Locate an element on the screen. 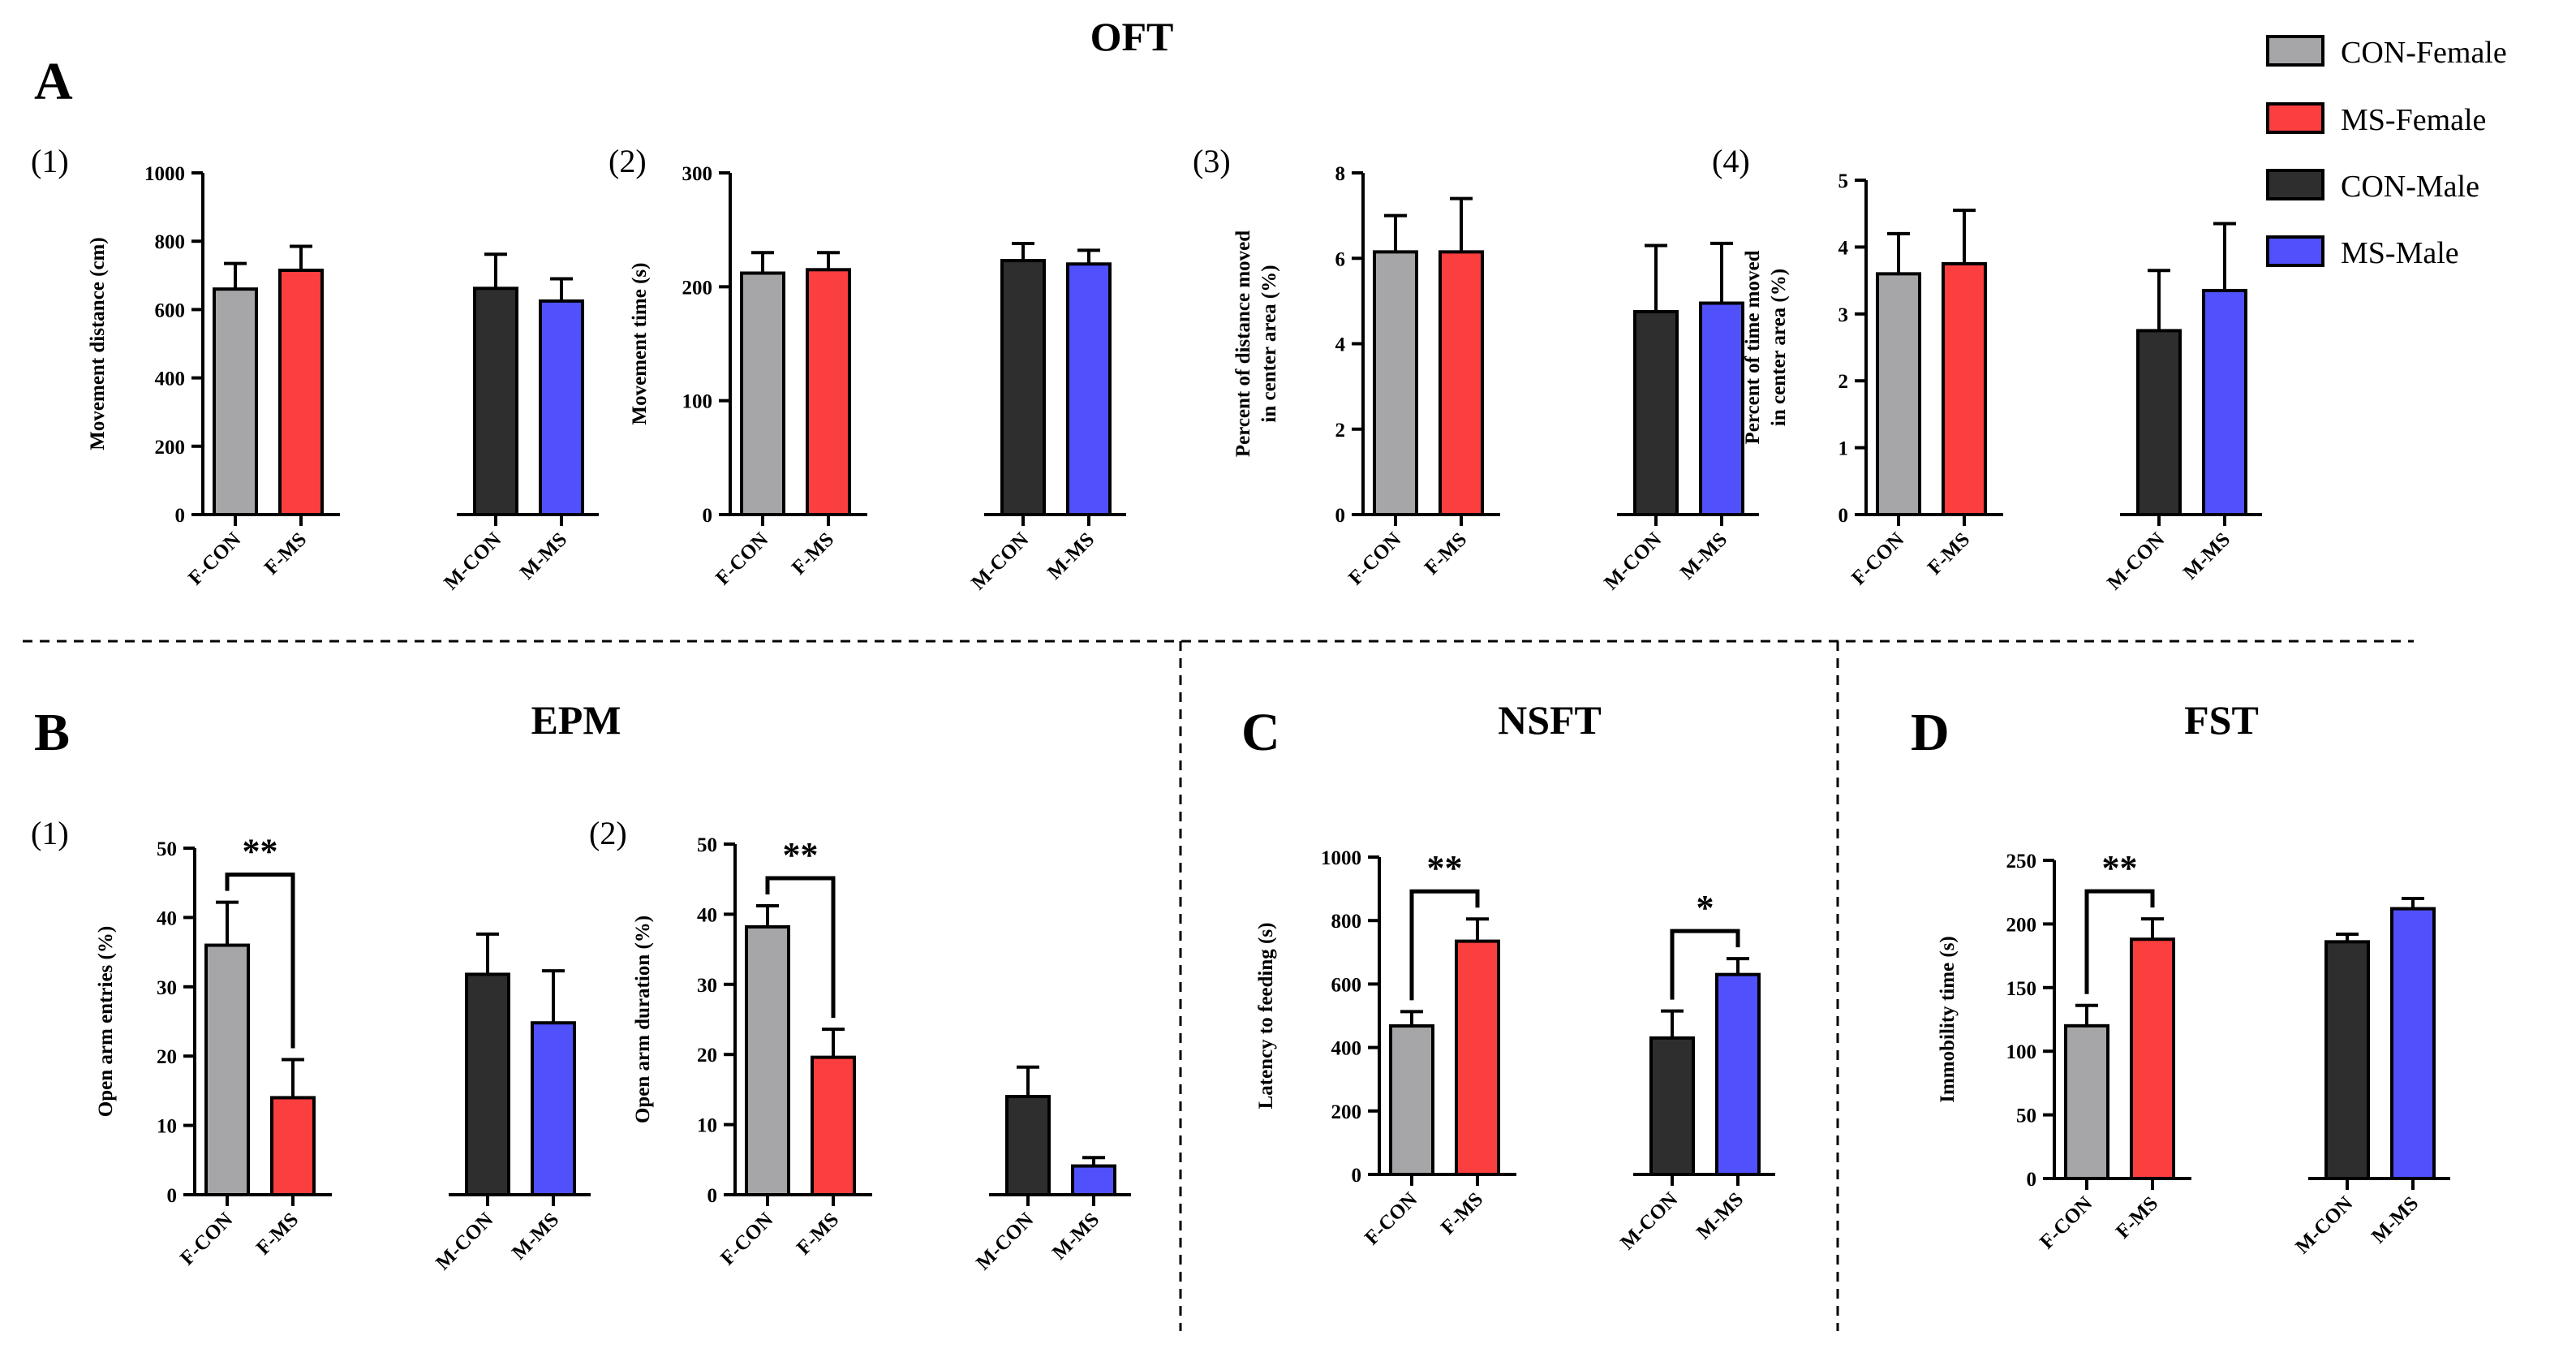 The width and height of the screenshot is (2576, 1353). d-significance-label: ** is located at coordinates (2120, 868).